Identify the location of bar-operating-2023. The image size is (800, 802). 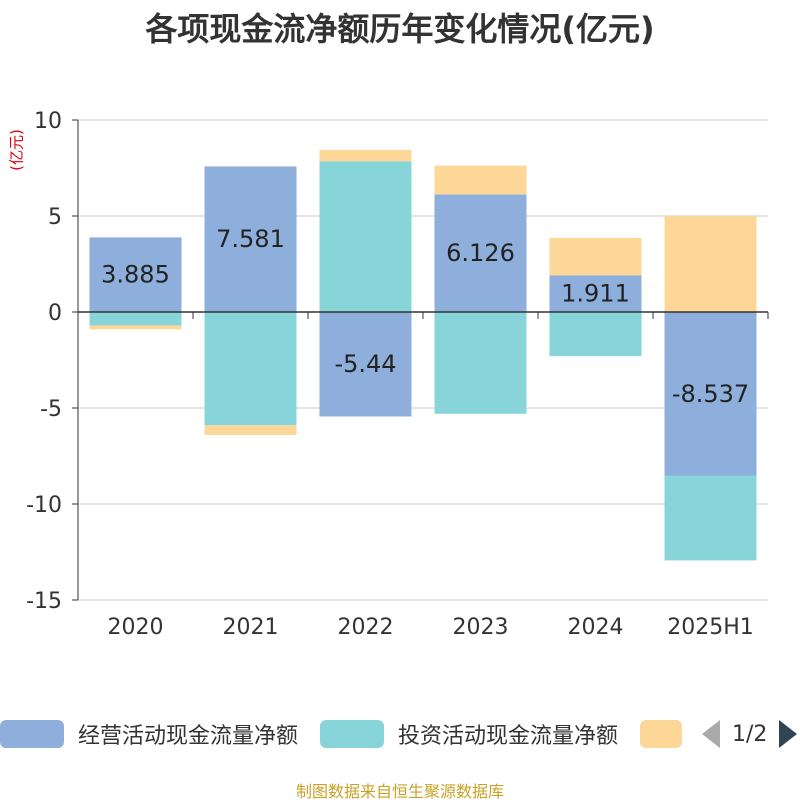
(480, 253).